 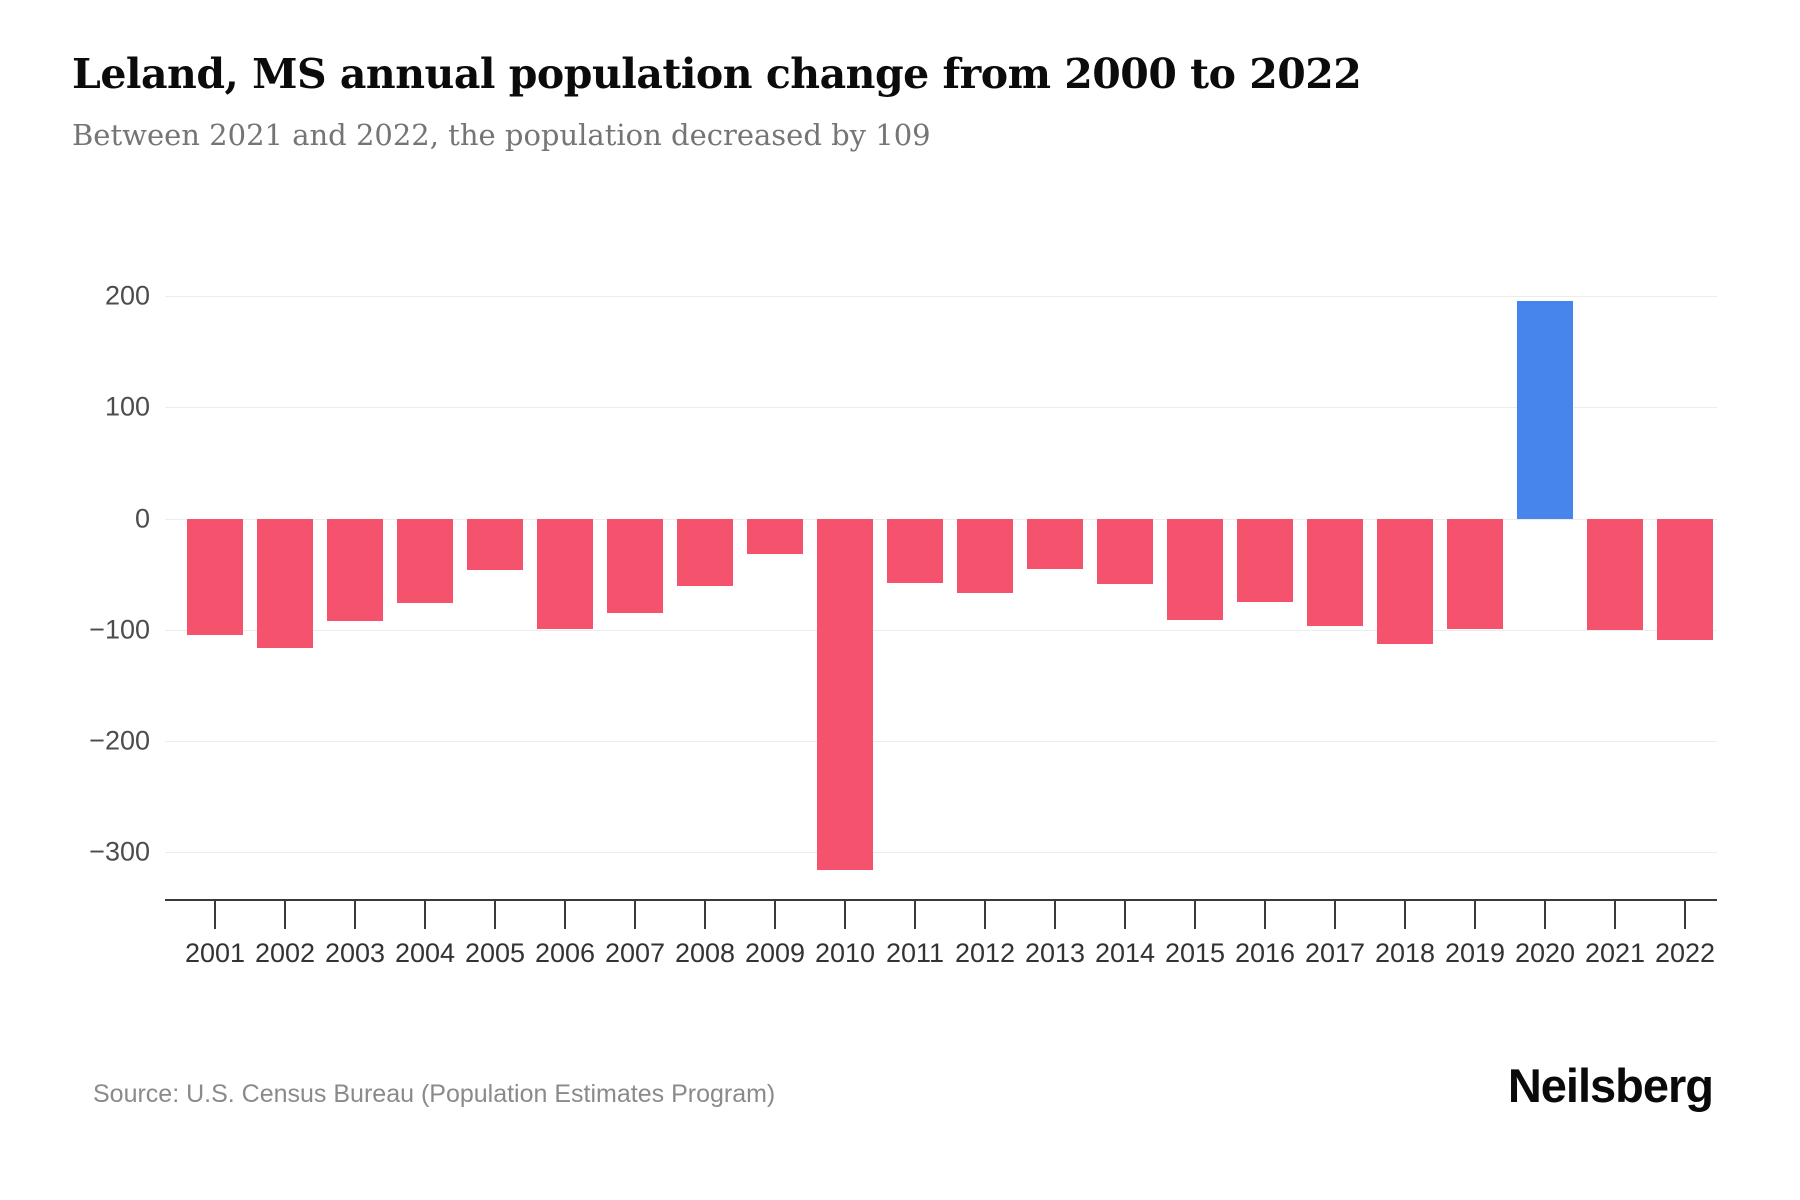 I want to click on x-axis-tick-2001, so click(x=215, y=915).